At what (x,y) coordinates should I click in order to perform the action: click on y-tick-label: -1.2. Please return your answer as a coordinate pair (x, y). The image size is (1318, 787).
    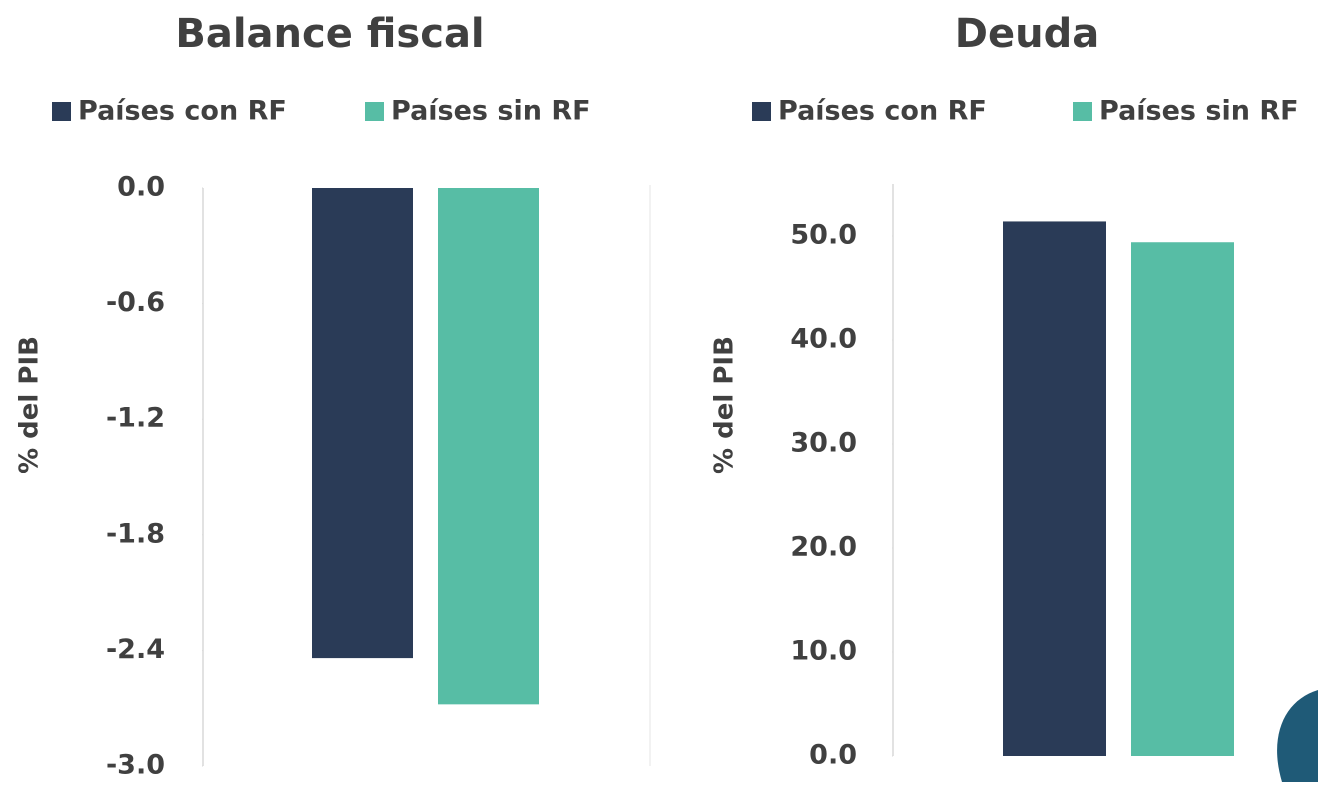
    Looking at the image, I should click on (135, 418).